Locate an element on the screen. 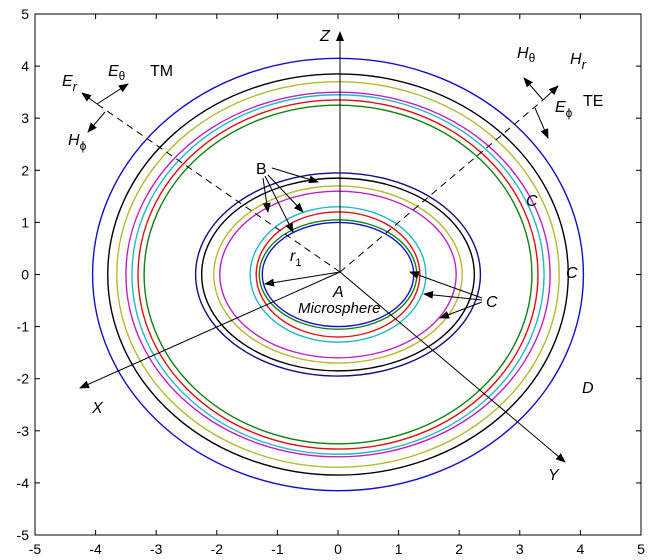 The width and height of the screenshot is (649, 560). dashed-line-upper-left is located at coordinates (218, 188).